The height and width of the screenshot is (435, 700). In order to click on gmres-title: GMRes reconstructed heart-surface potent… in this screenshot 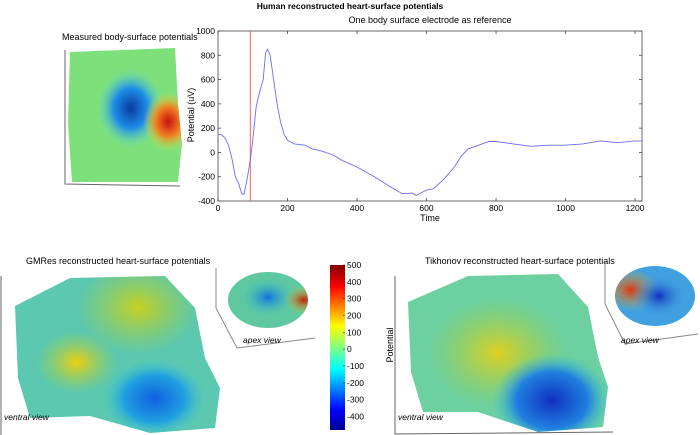, I will do `click(118, 261)`.